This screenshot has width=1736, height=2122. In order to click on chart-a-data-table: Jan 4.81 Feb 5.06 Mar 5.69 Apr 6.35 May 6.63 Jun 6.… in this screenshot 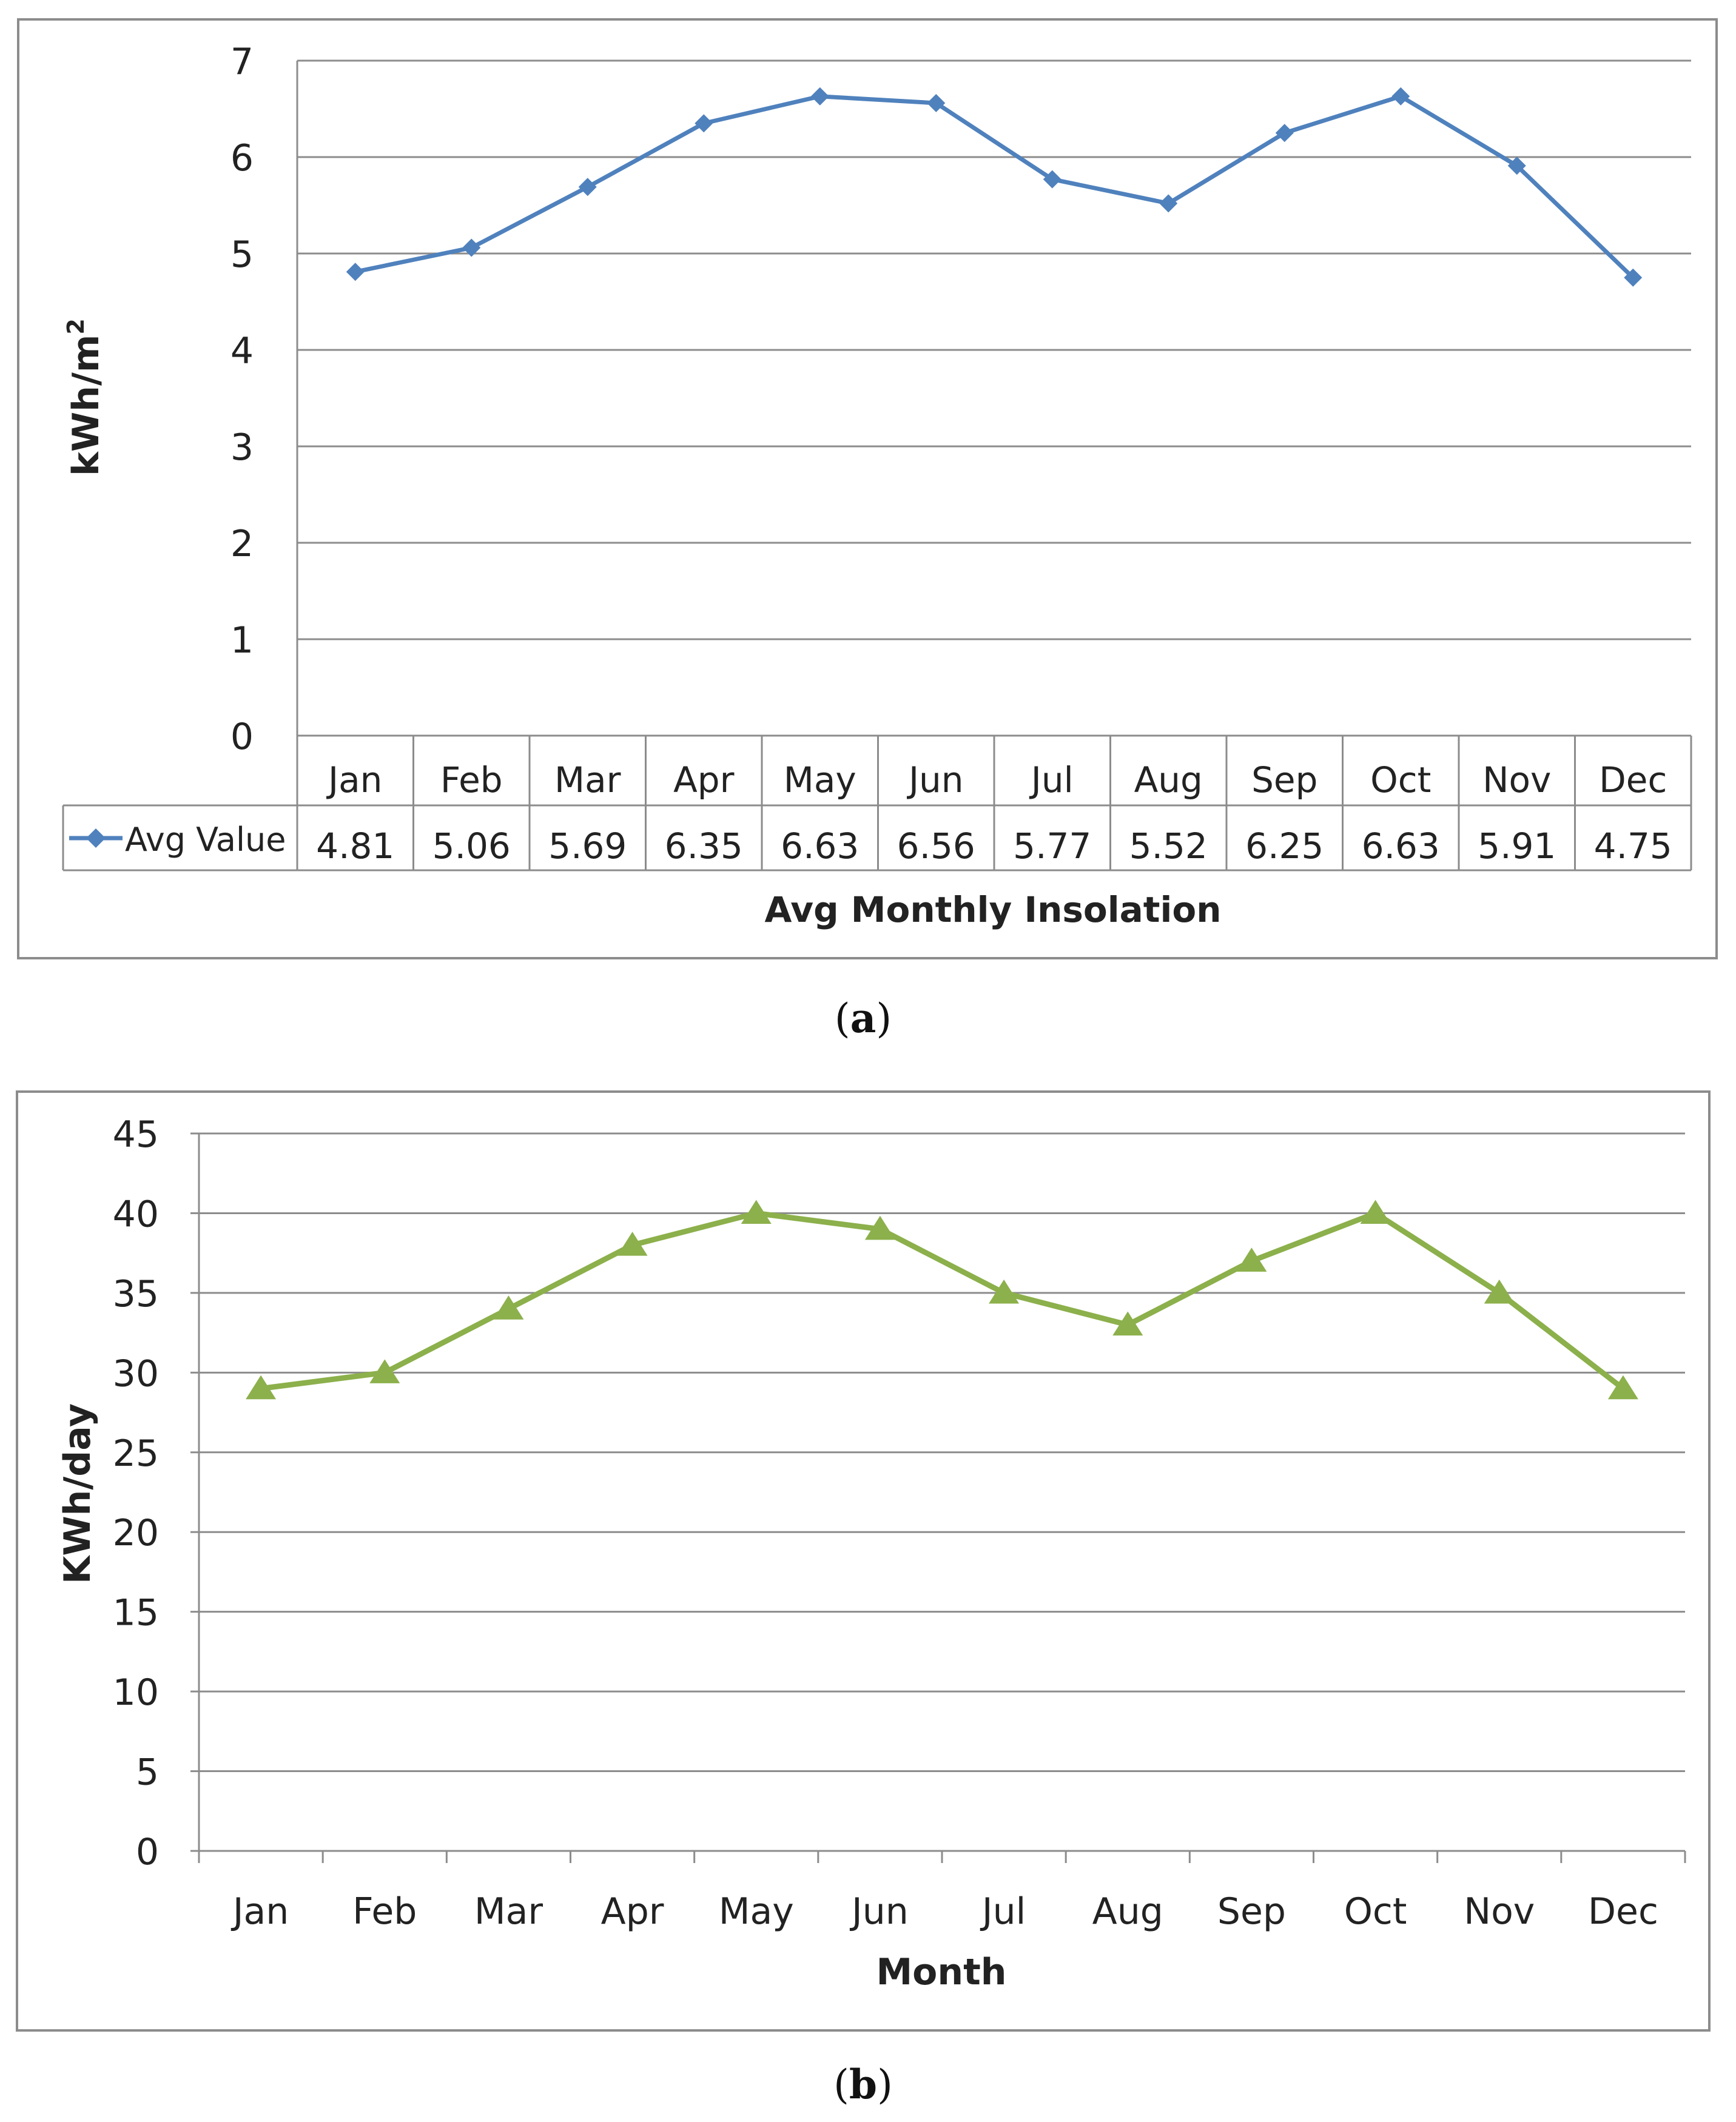, I will do `click(877, 803)`.